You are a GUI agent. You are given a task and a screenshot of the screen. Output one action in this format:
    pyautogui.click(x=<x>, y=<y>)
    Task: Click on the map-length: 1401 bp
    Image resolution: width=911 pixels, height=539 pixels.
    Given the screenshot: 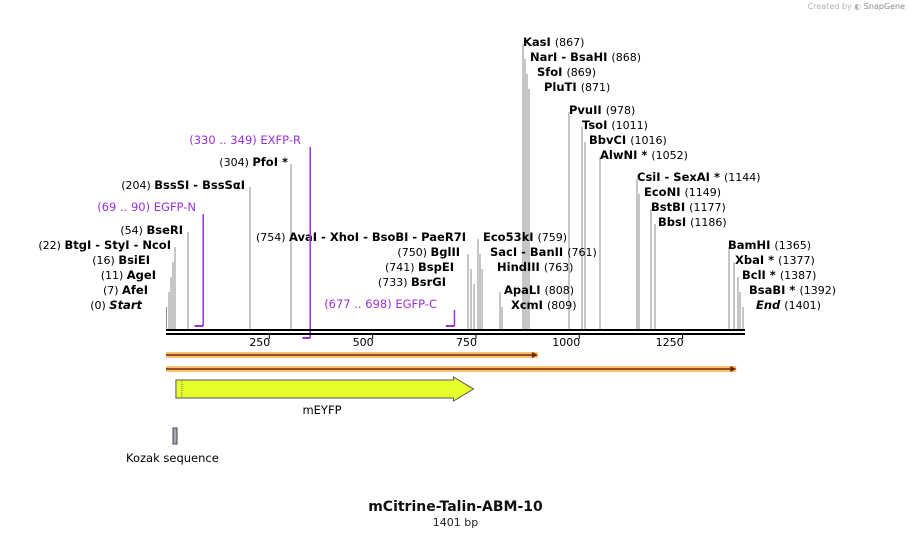 What is the action you would take?
    pyautogui.click(x=455, y=522)
    